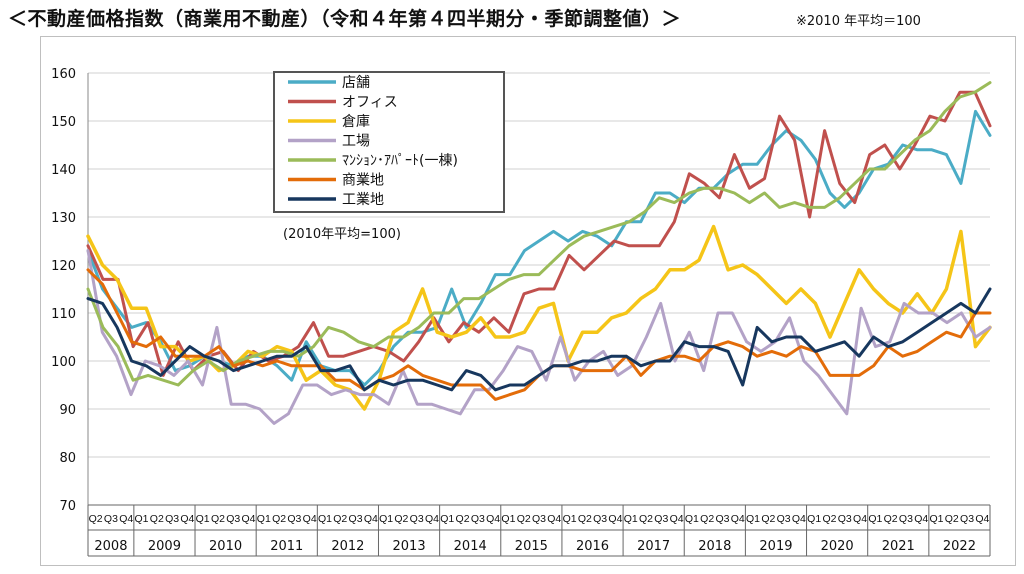 The height and width of the screenshot is (574, 1024). Describe the element at coordinates (959, 546) in the screenshot. I see `x-tick-year: 2022` at that location.